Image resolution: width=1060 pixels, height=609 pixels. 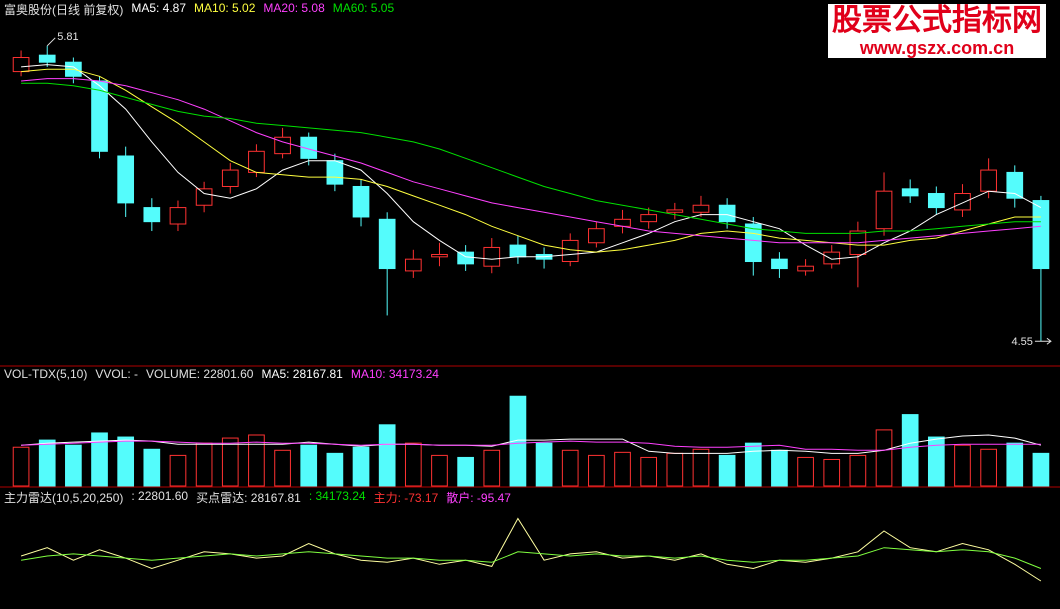 What do you see at coordinates (248, 498) in the screenshot?
I see `header-label: 买点雷达: 28167.81` at bounding box center [248, 498].